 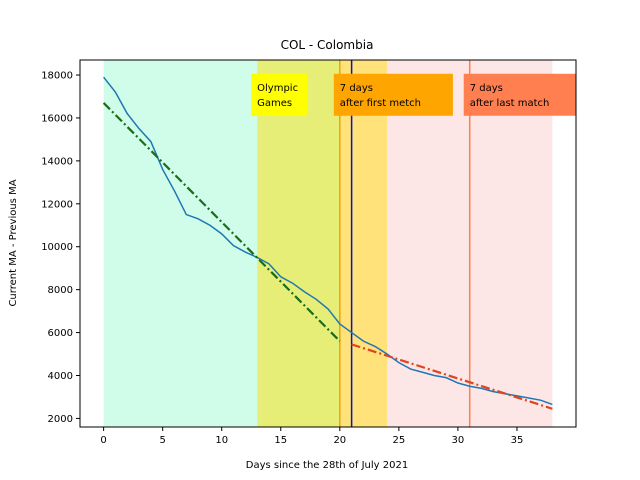 What do you see at coordinates (517, 440) in the screenshot?
I see `x-tick-label: 35` at bounding box center [517, 440].